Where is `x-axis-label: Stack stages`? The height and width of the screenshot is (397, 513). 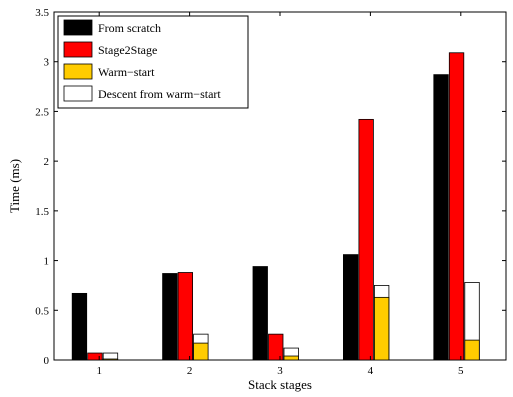 x-axis-label: Stack stages is located at coordinates (280, 384).